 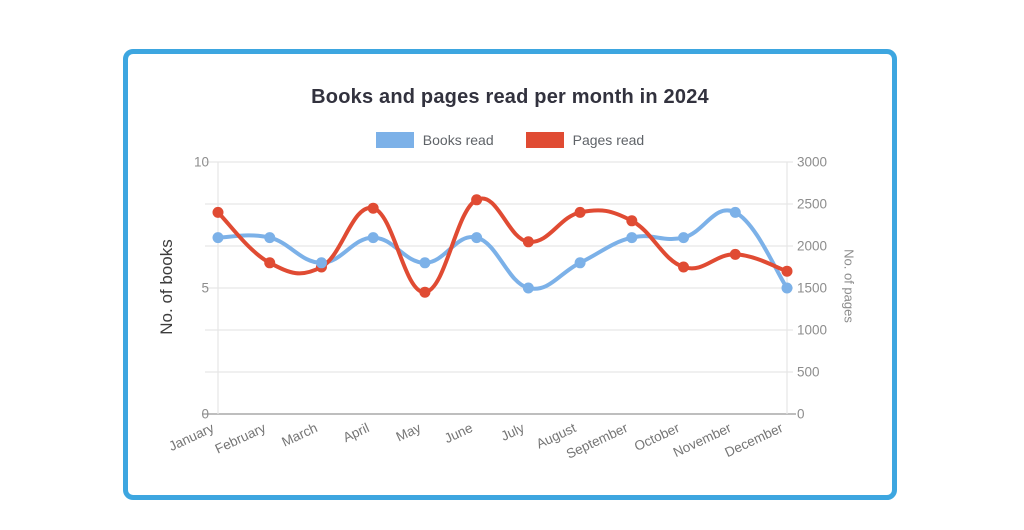 I want to click on legend-swatch-books-read, so click(x=394, y=140).